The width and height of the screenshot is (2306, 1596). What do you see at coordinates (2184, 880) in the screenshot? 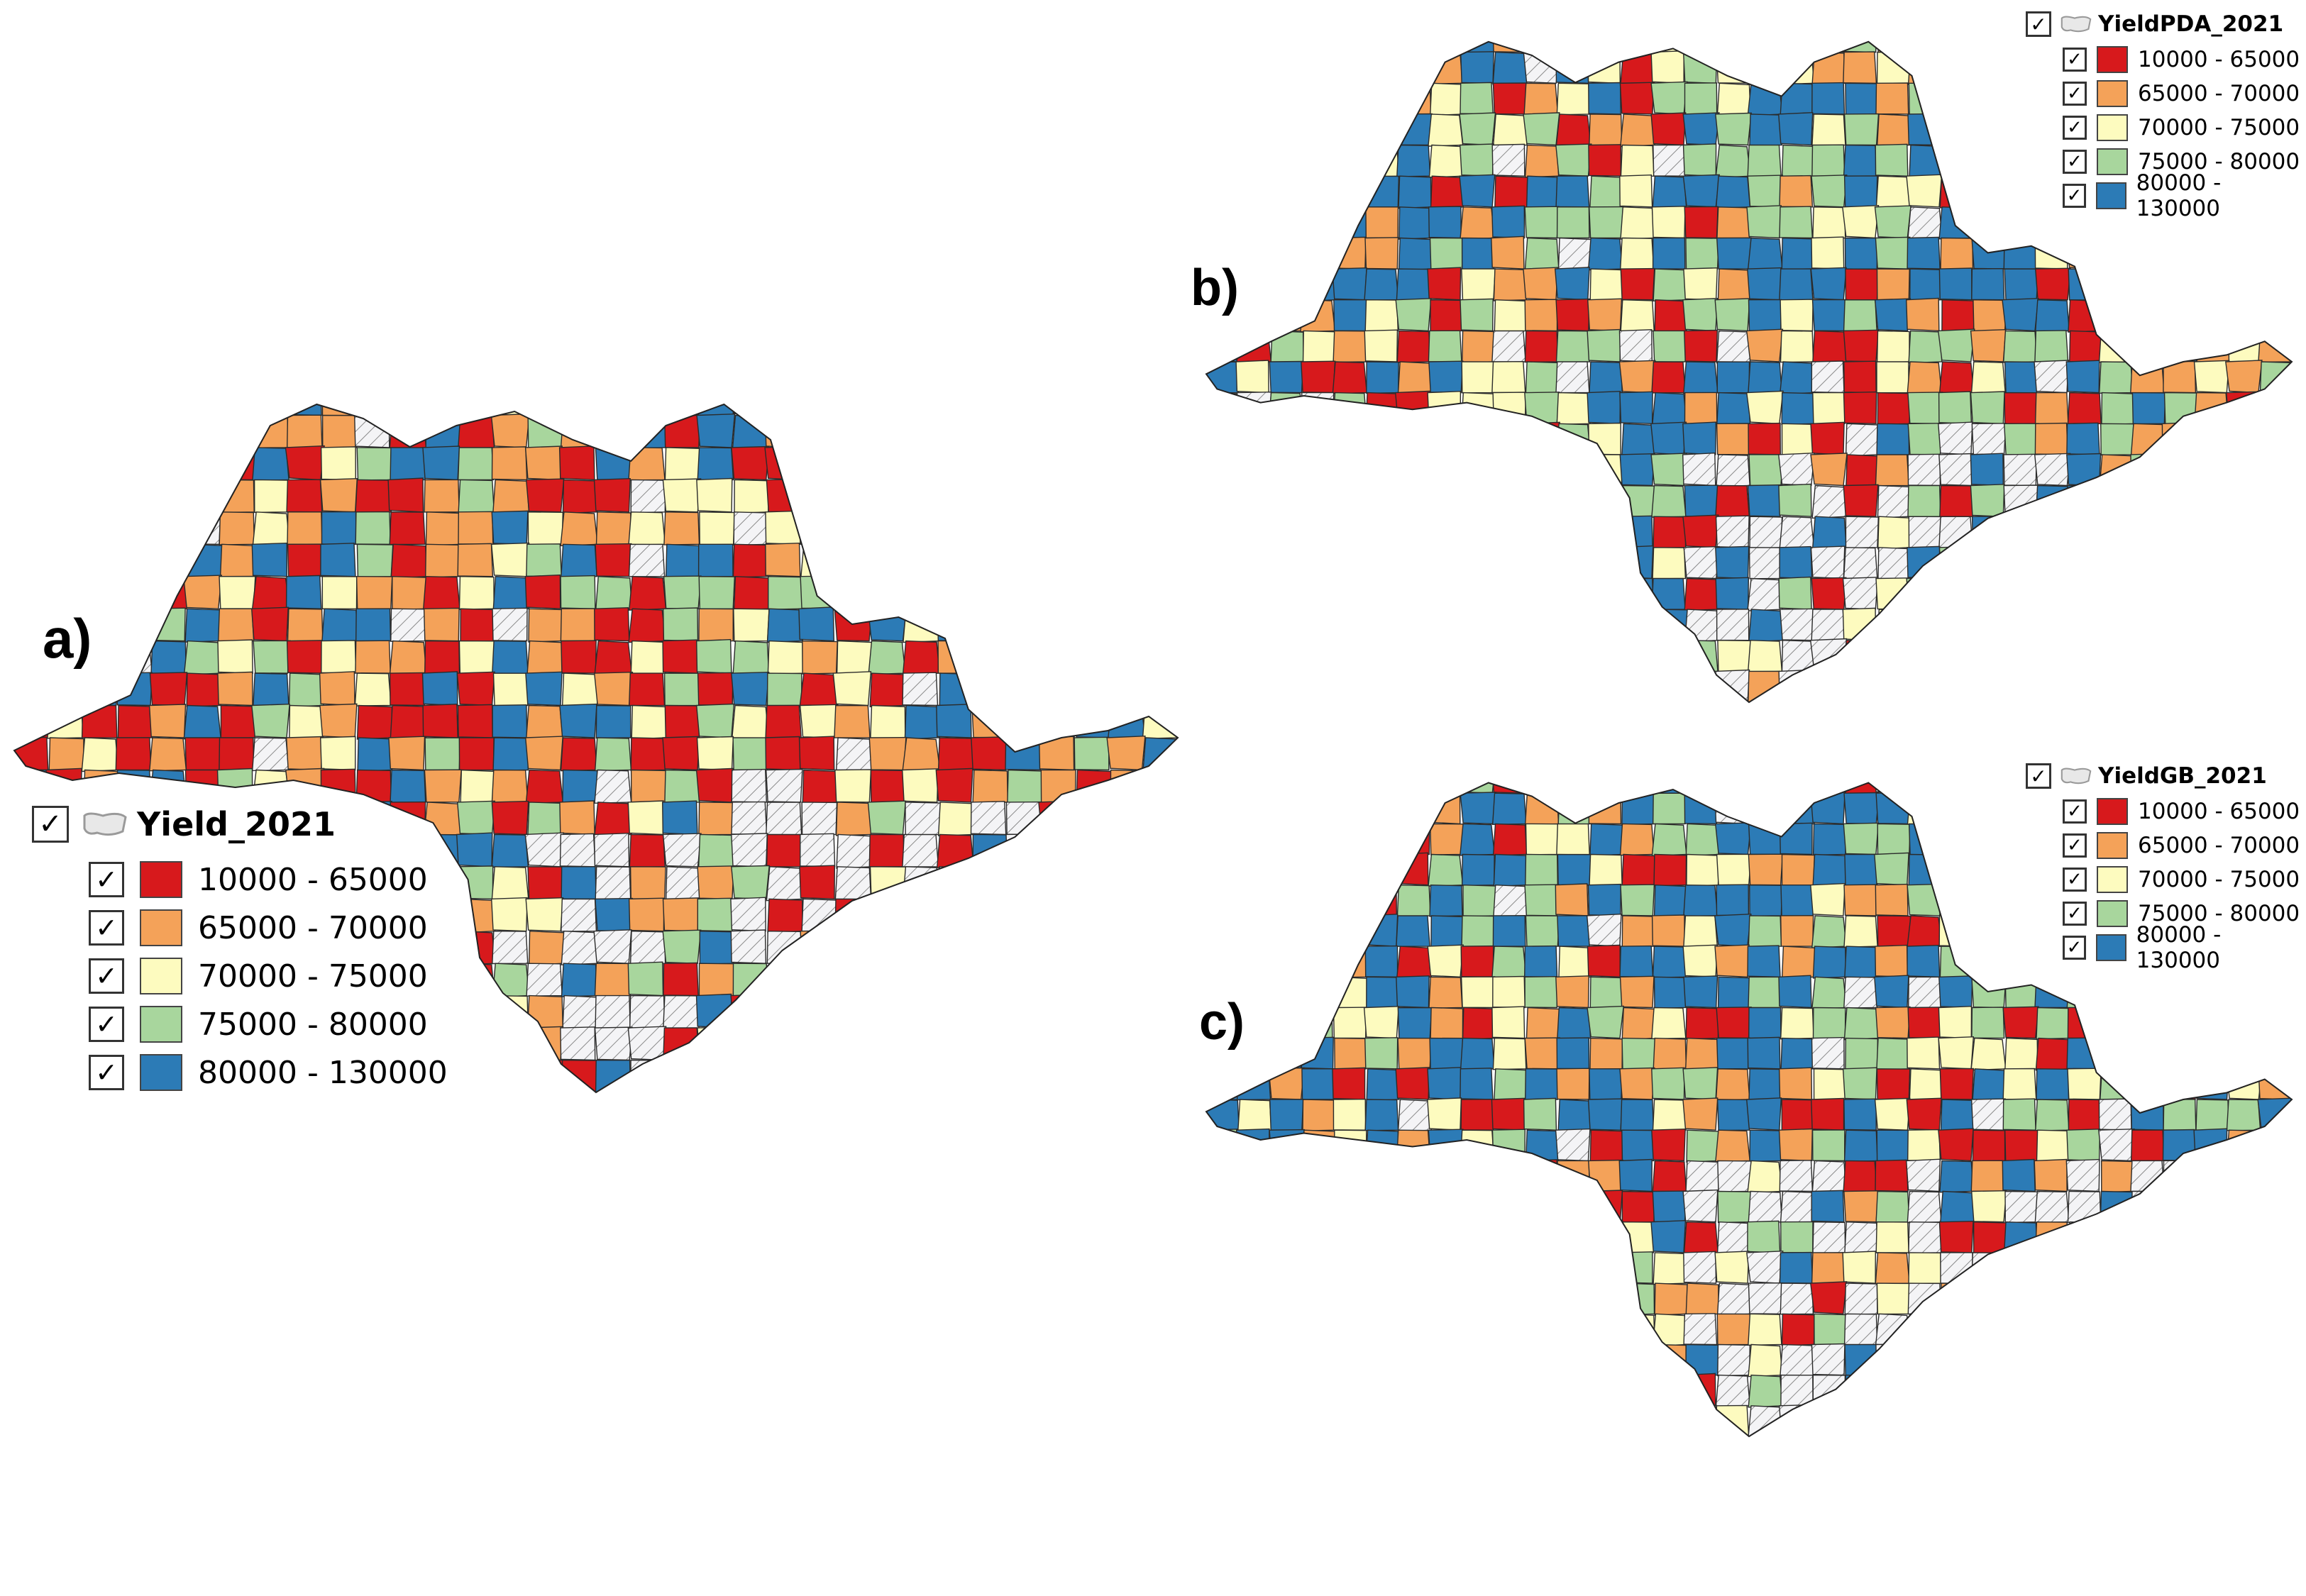
I see `legend-row: ✓ 70000 - 75000` at bounding box center [2184, 880].